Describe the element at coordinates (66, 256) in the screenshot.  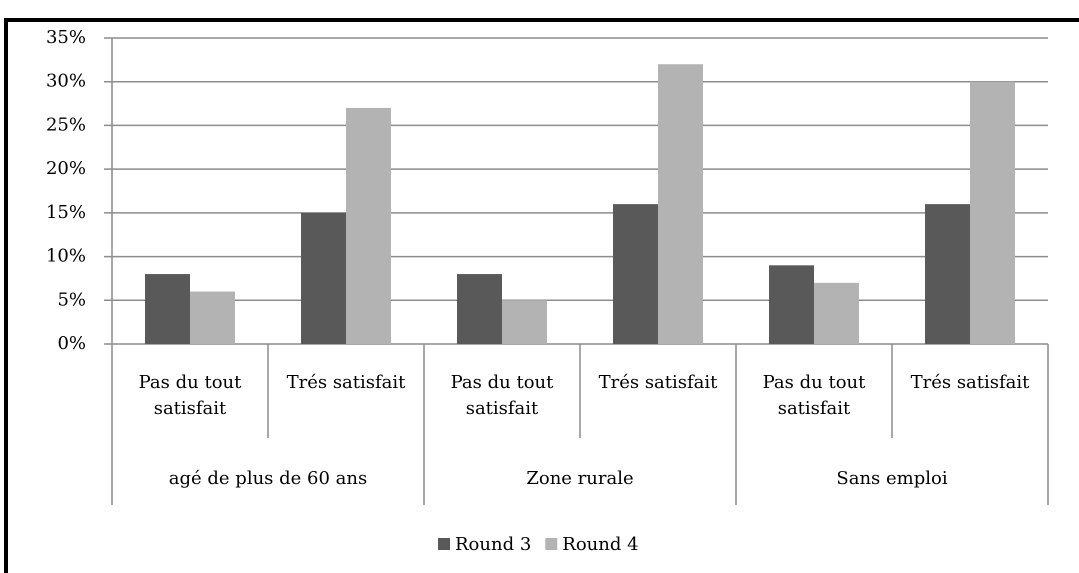
I see `y-tick-label: 10%` at that location.